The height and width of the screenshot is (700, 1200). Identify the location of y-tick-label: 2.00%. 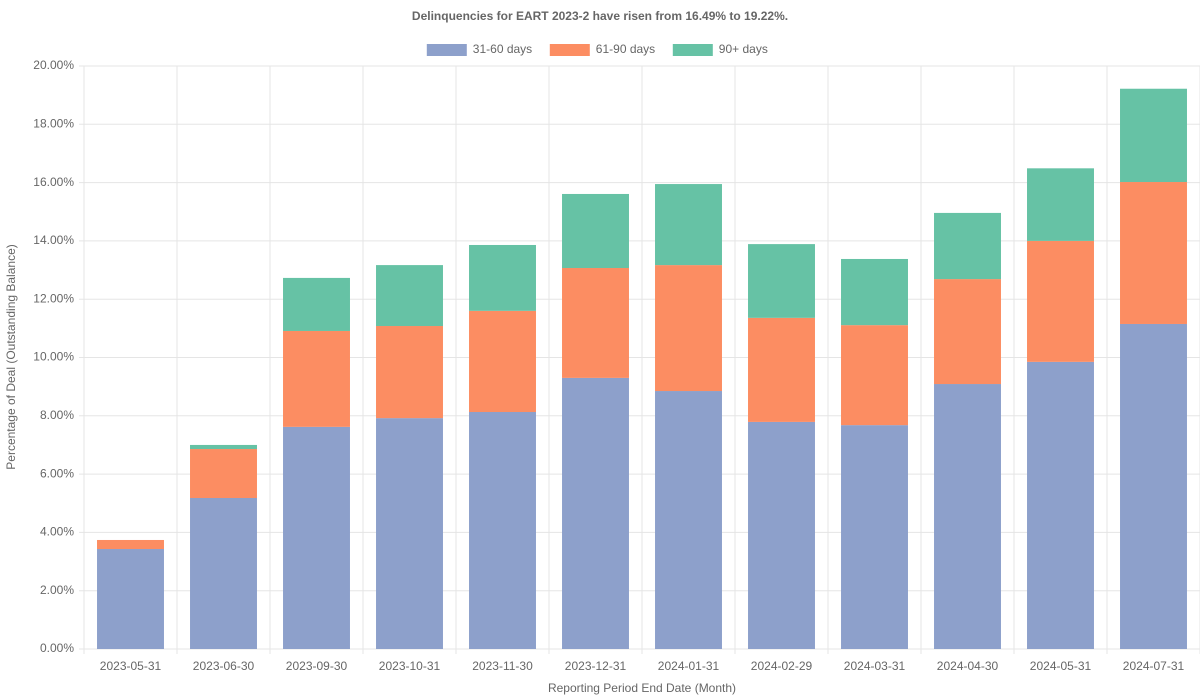
(57, 590).